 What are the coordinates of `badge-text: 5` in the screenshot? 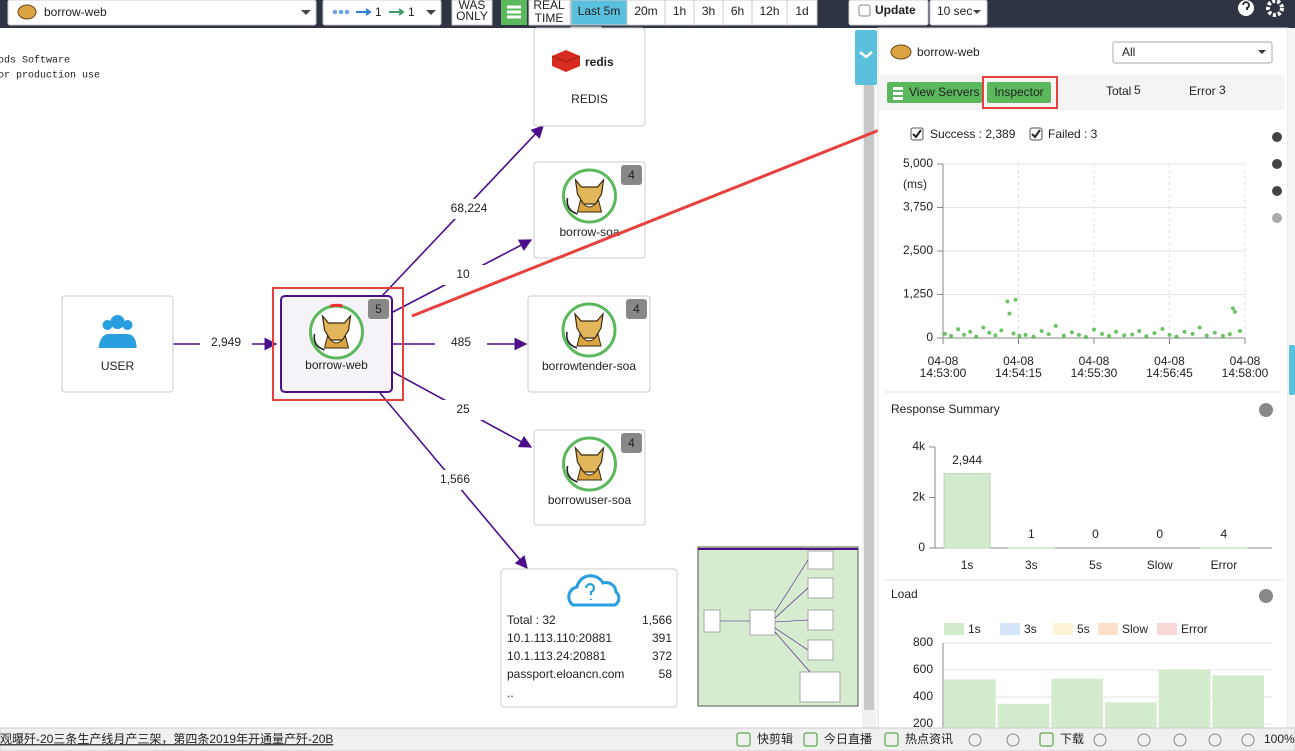 It's located at (378, 309).